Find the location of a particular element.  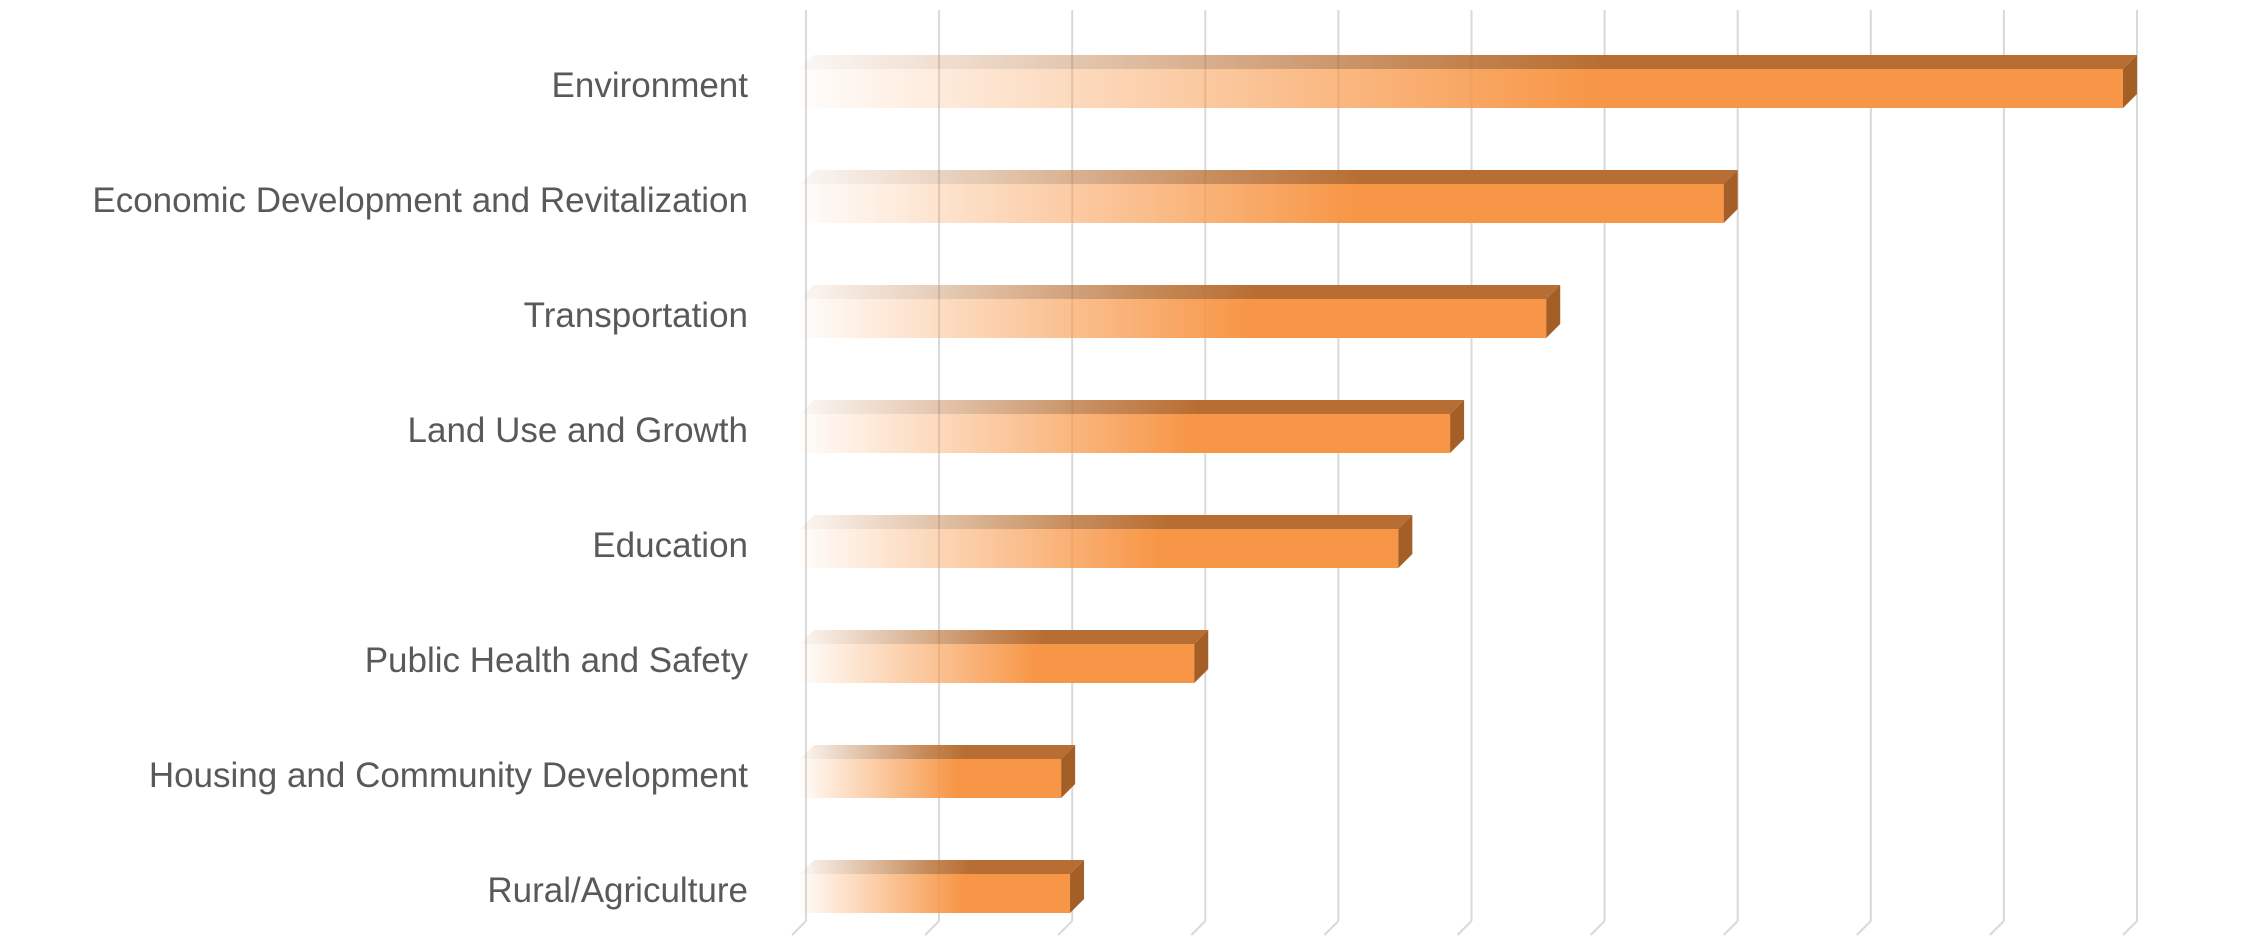

category-label: Housing and Community Development is located at coordinates (448, 775).